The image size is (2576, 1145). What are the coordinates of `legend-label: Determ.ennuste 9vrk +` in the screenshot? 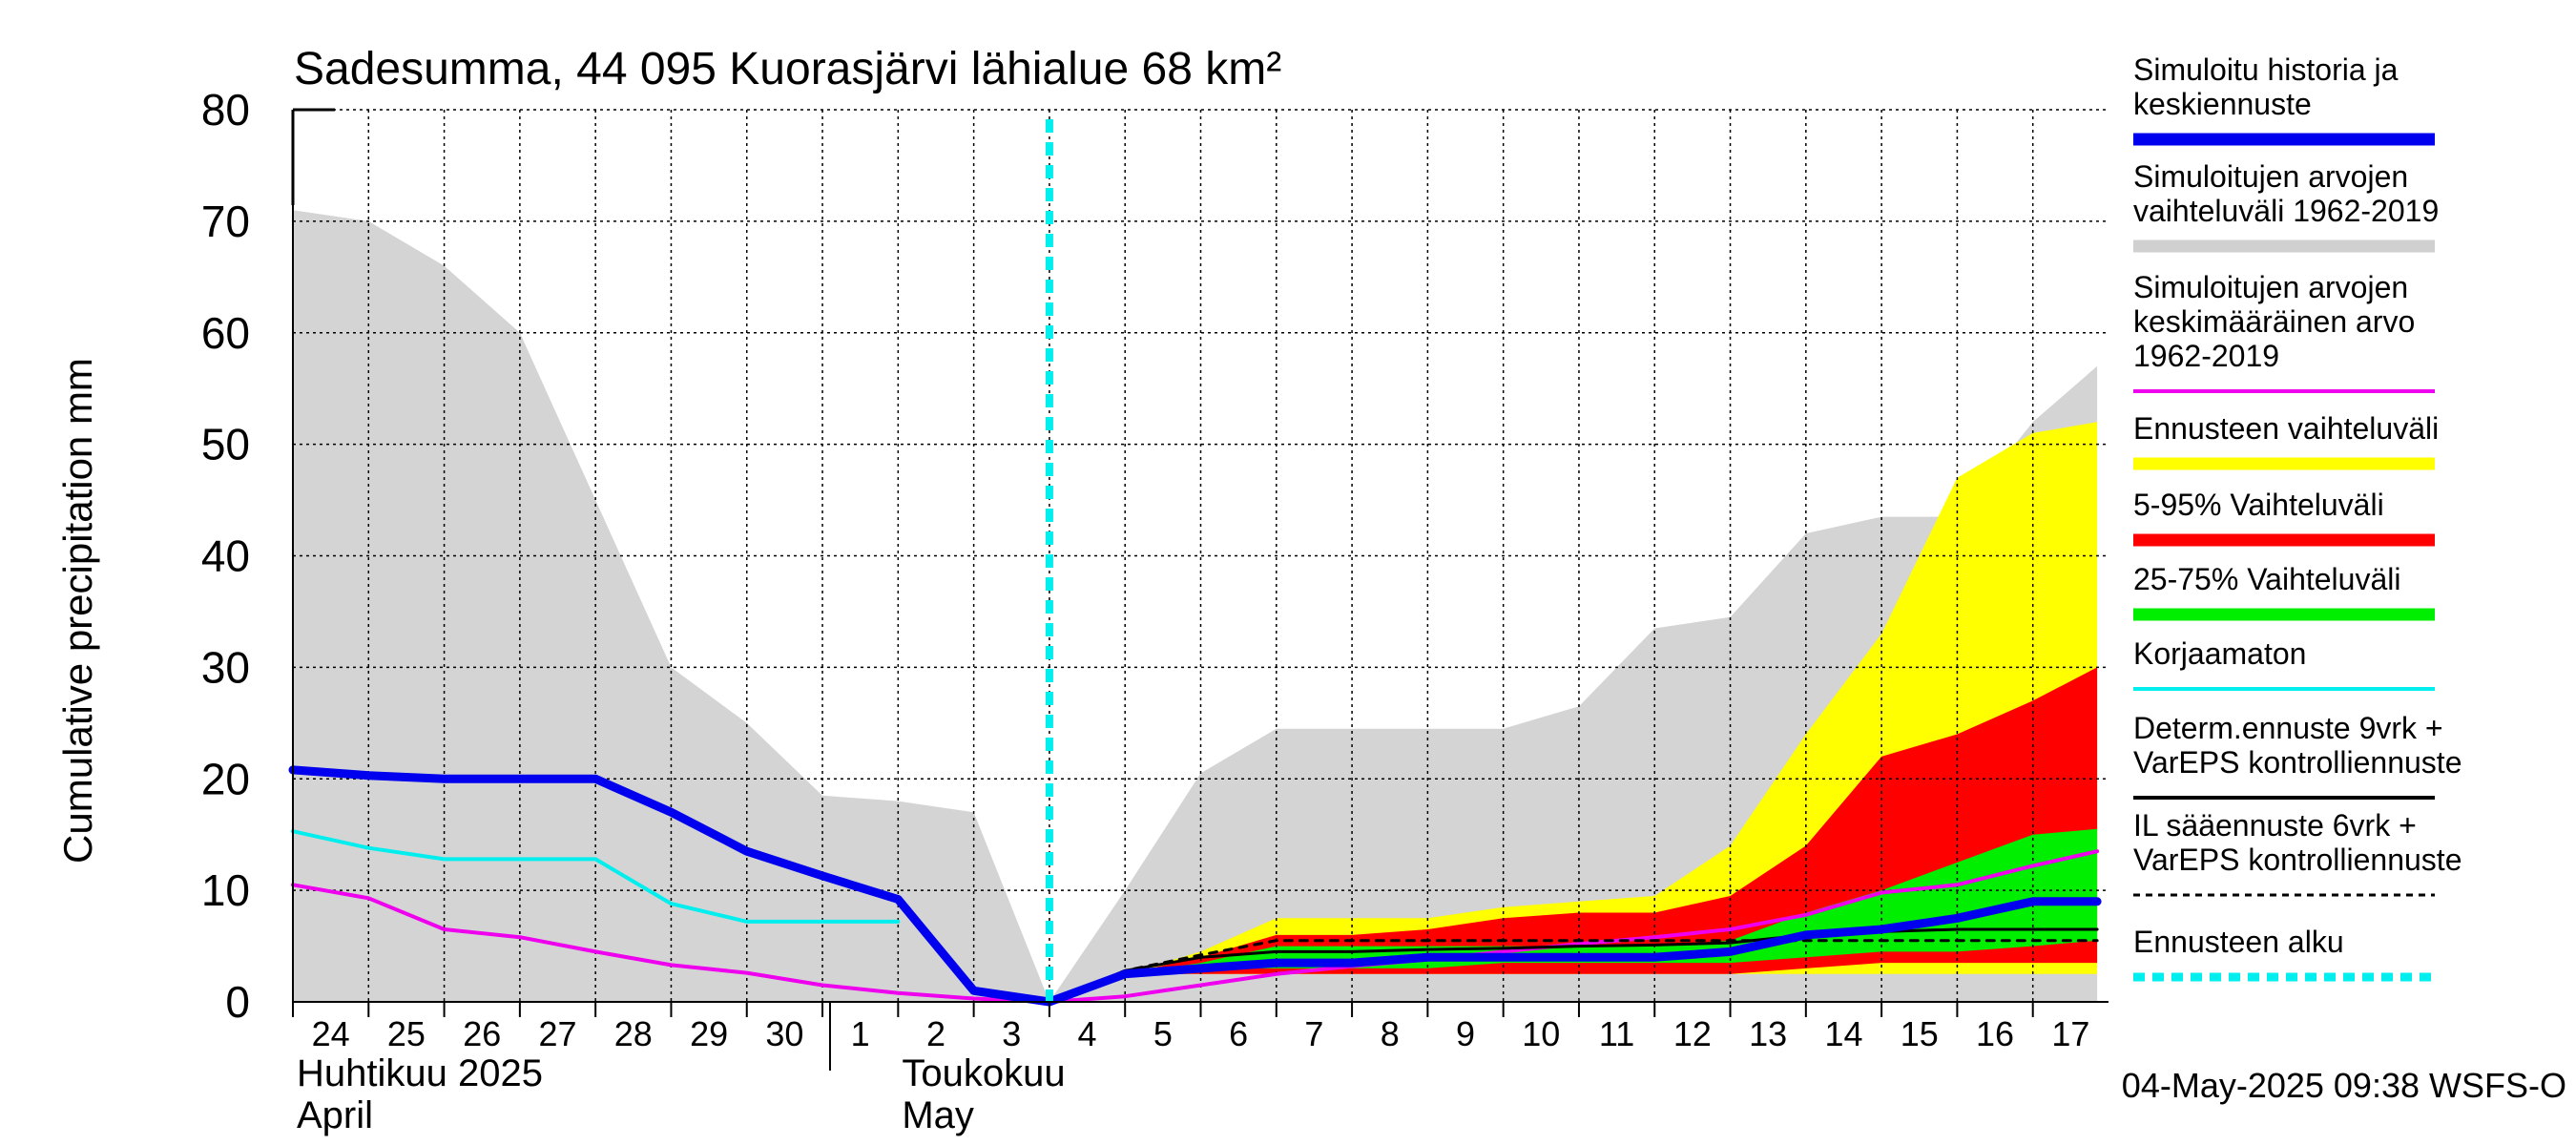 It's located at (2288, 728).